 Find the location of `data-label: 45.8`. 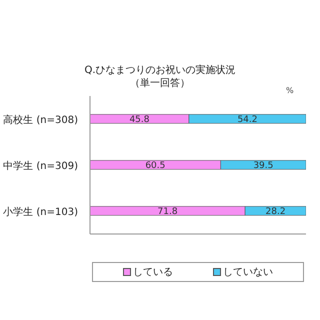

data-label: 45.8 is located at coordinates (139, 120).